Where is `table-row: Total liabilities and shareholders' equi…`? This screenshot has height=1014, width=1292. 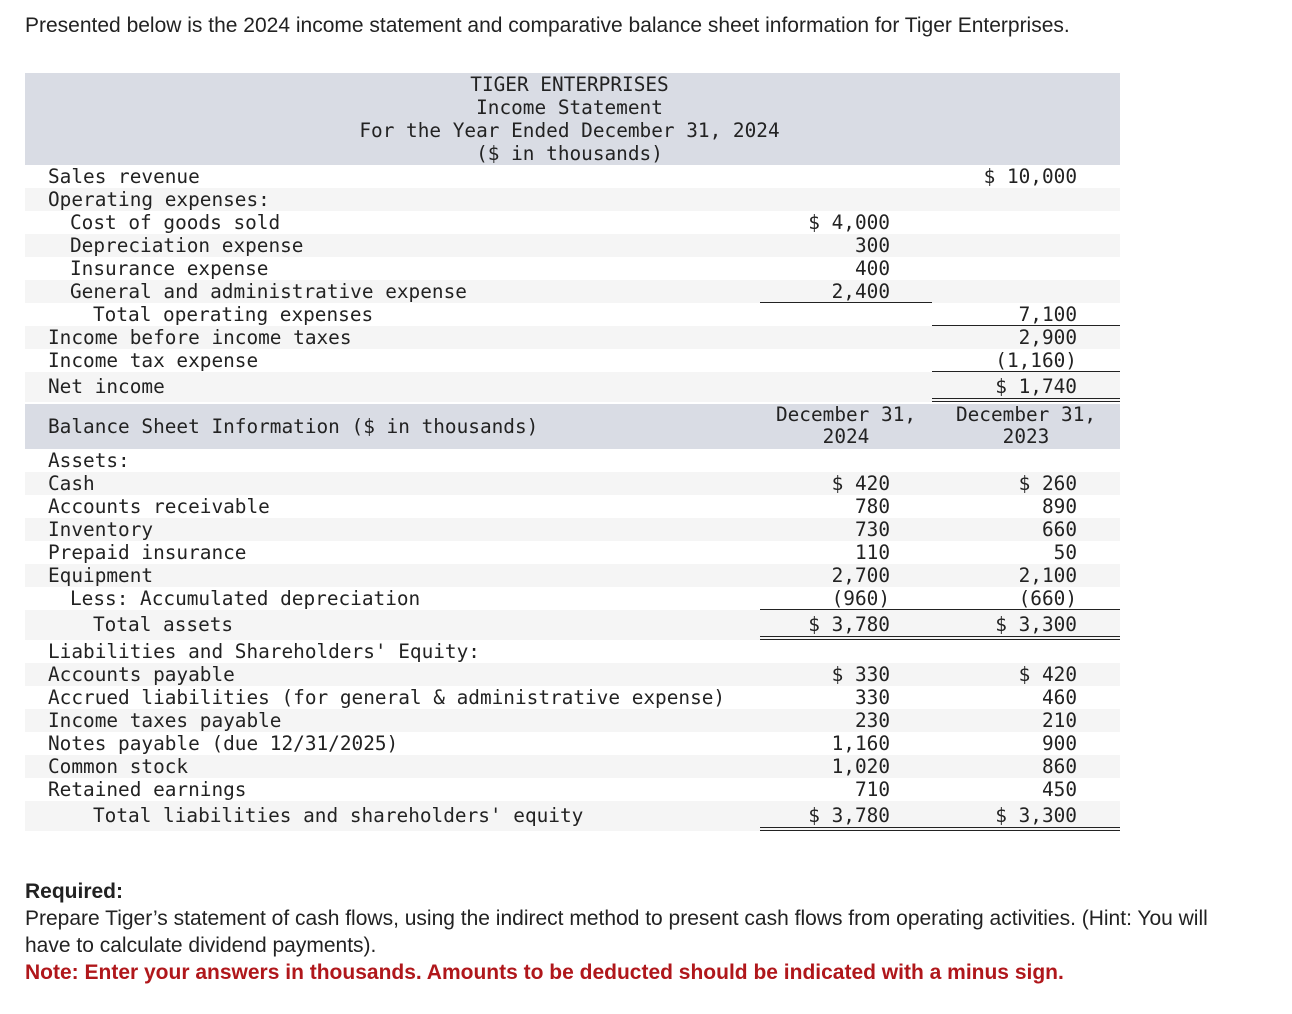 table-row: Total liabilities and shareholders' equi… is located at coordinates (572, 816).